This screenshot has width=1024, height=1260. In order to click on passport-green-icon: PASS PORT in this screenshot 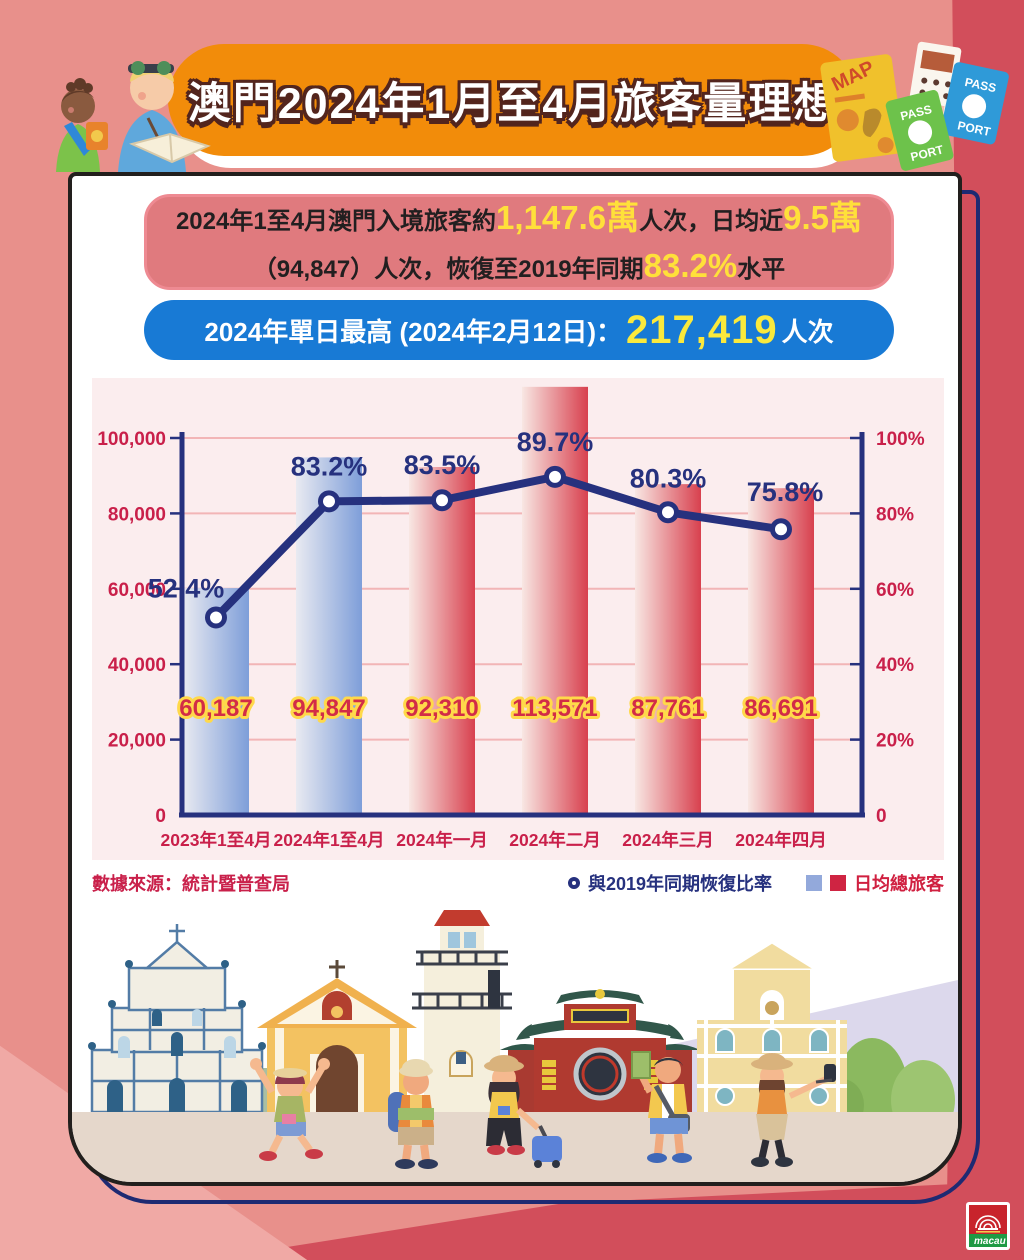, I will do `click(919, 130)`.